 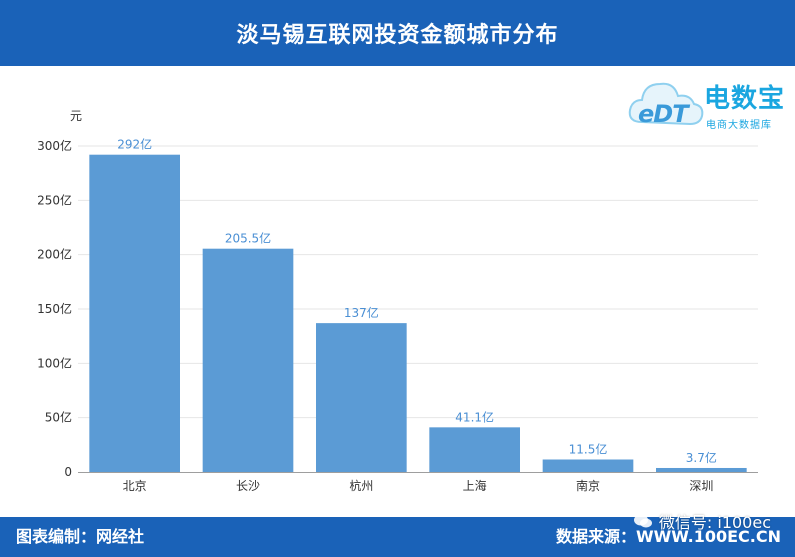 I want to click on chart-title-bar: 淡马锡互联网投资金额城市分布, so click(x=397, y=33).